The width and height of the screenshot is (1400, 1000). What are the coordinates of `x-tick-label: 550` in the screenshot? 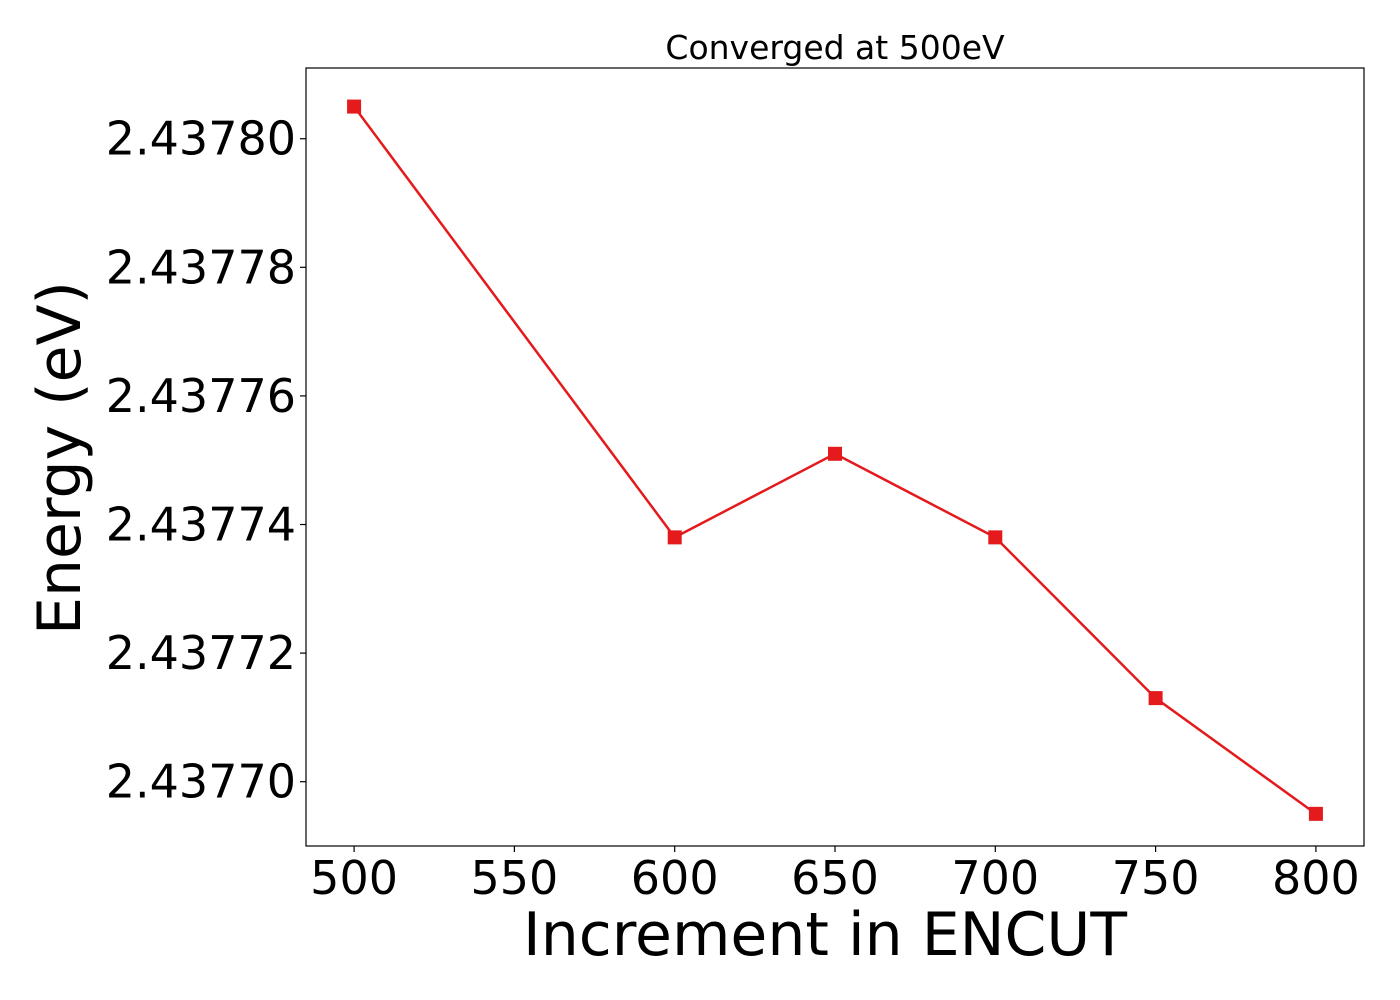 It's located at (514, 878).